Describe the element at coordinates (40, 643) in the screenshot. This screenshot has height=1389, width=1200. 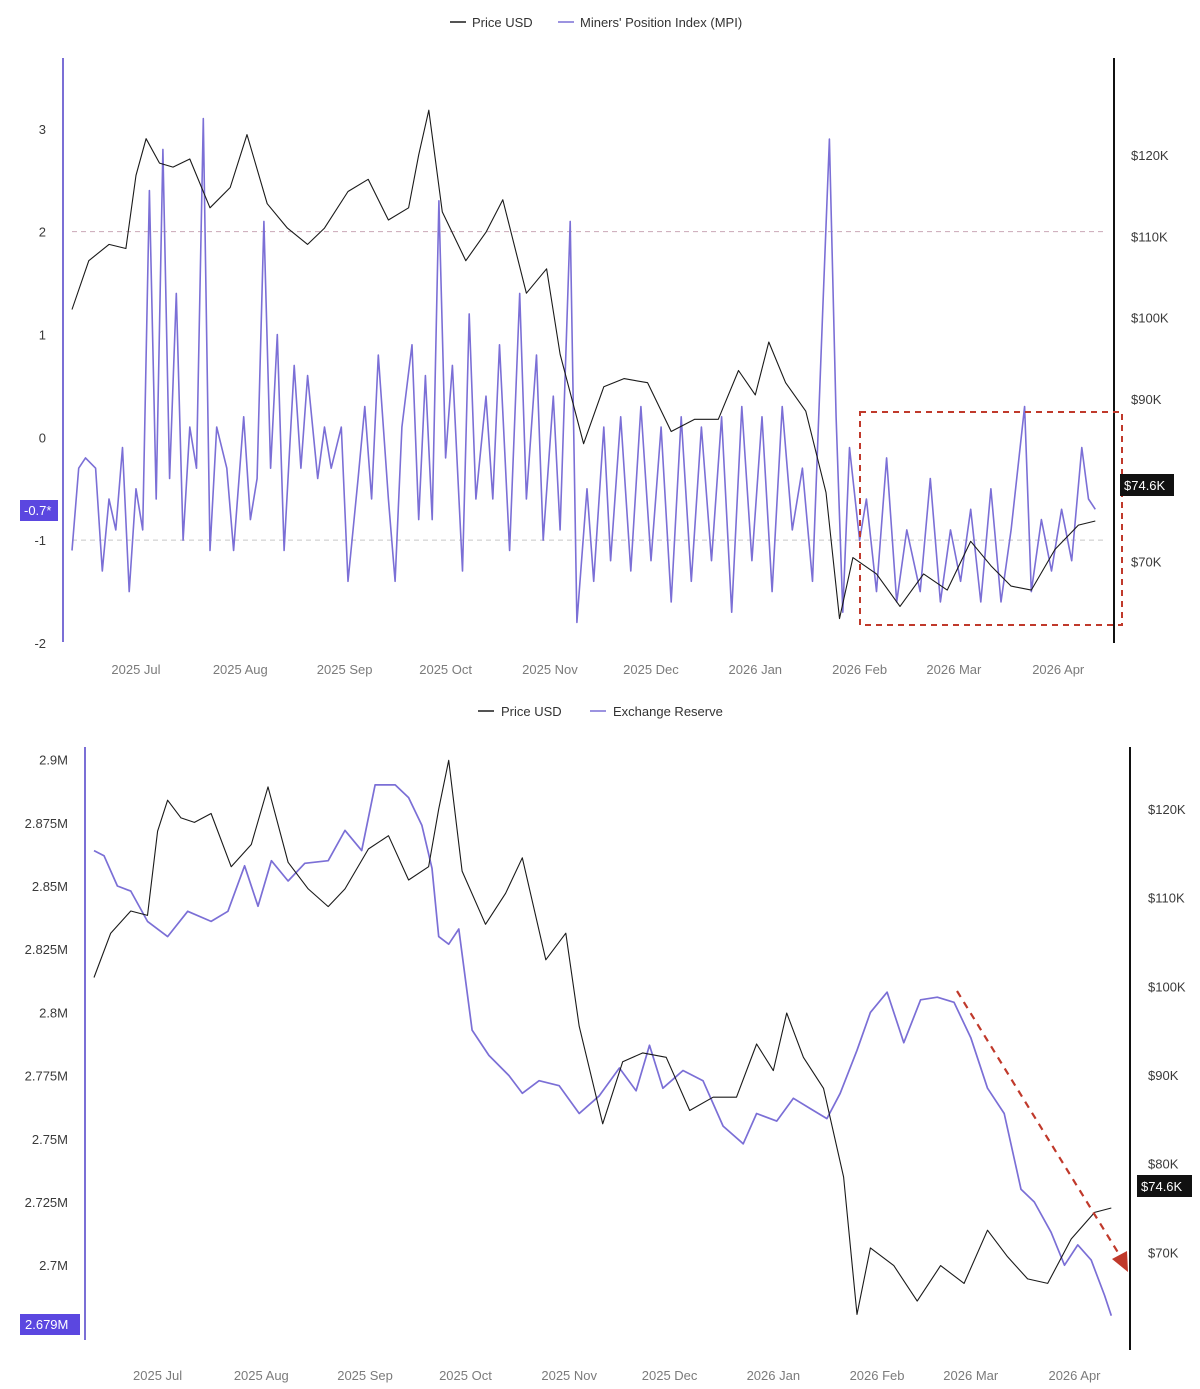
I see `chart1-left-tick-5: -2` at that location.